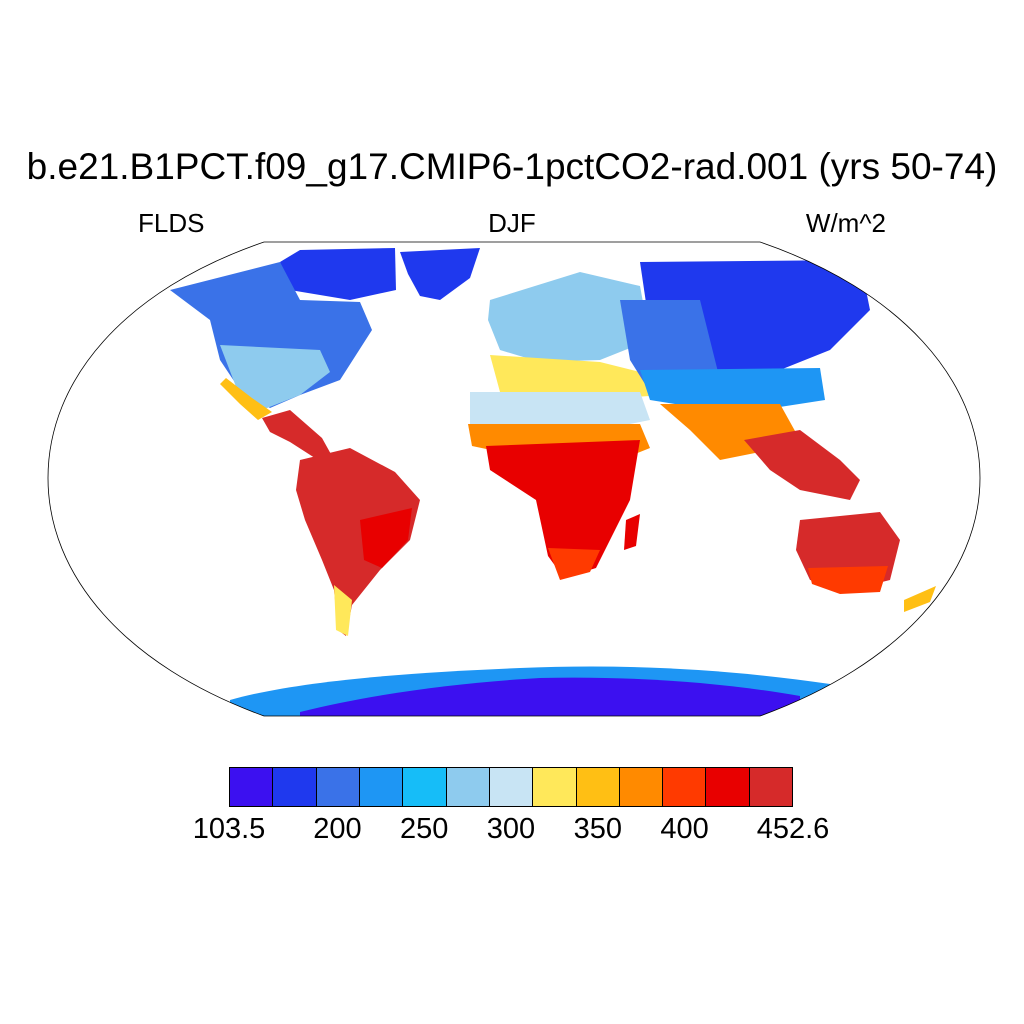 Image resolution: width=1024 pixels, height=1024 pixels. Describe the element at coordinates (337, 829) in the screenshot. I see `colorbar-label: 200` at that location.